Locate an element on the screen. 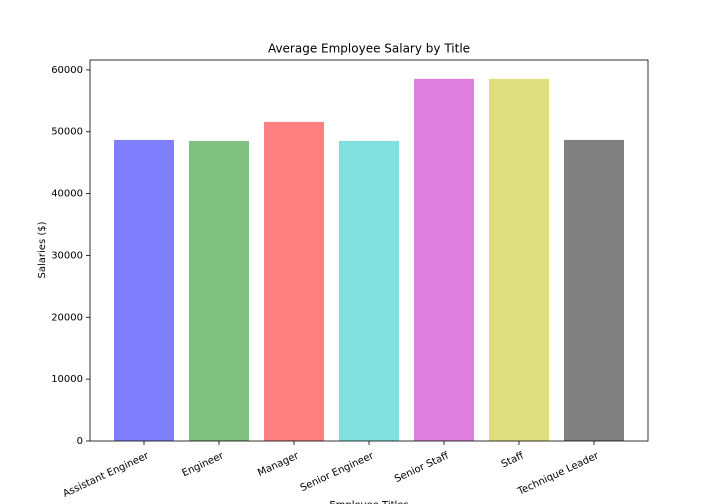 The image size is (720, 504). x-tick-label: Senior Staff is located at coordinates (422, 467).